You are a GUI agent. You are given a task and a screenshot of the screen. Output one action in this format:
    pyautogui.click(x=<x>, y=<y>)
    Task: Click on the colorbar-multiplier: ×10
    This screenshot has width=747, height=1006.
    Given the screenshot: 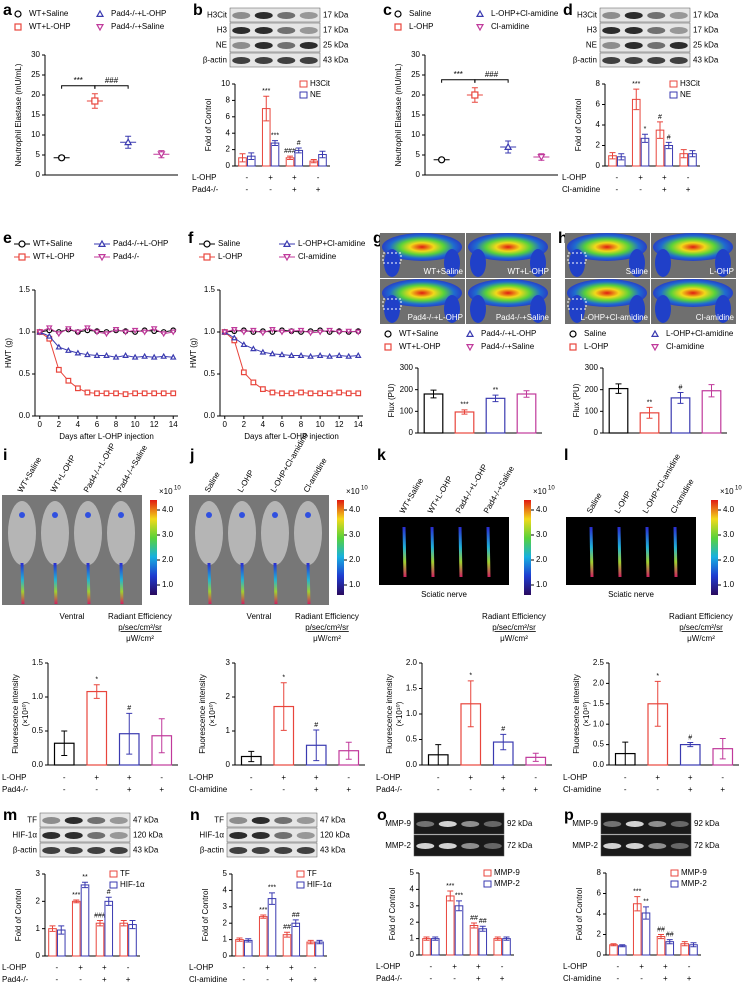 What is the action you would take?
    pyautogui.click(x=727, y=491)
    